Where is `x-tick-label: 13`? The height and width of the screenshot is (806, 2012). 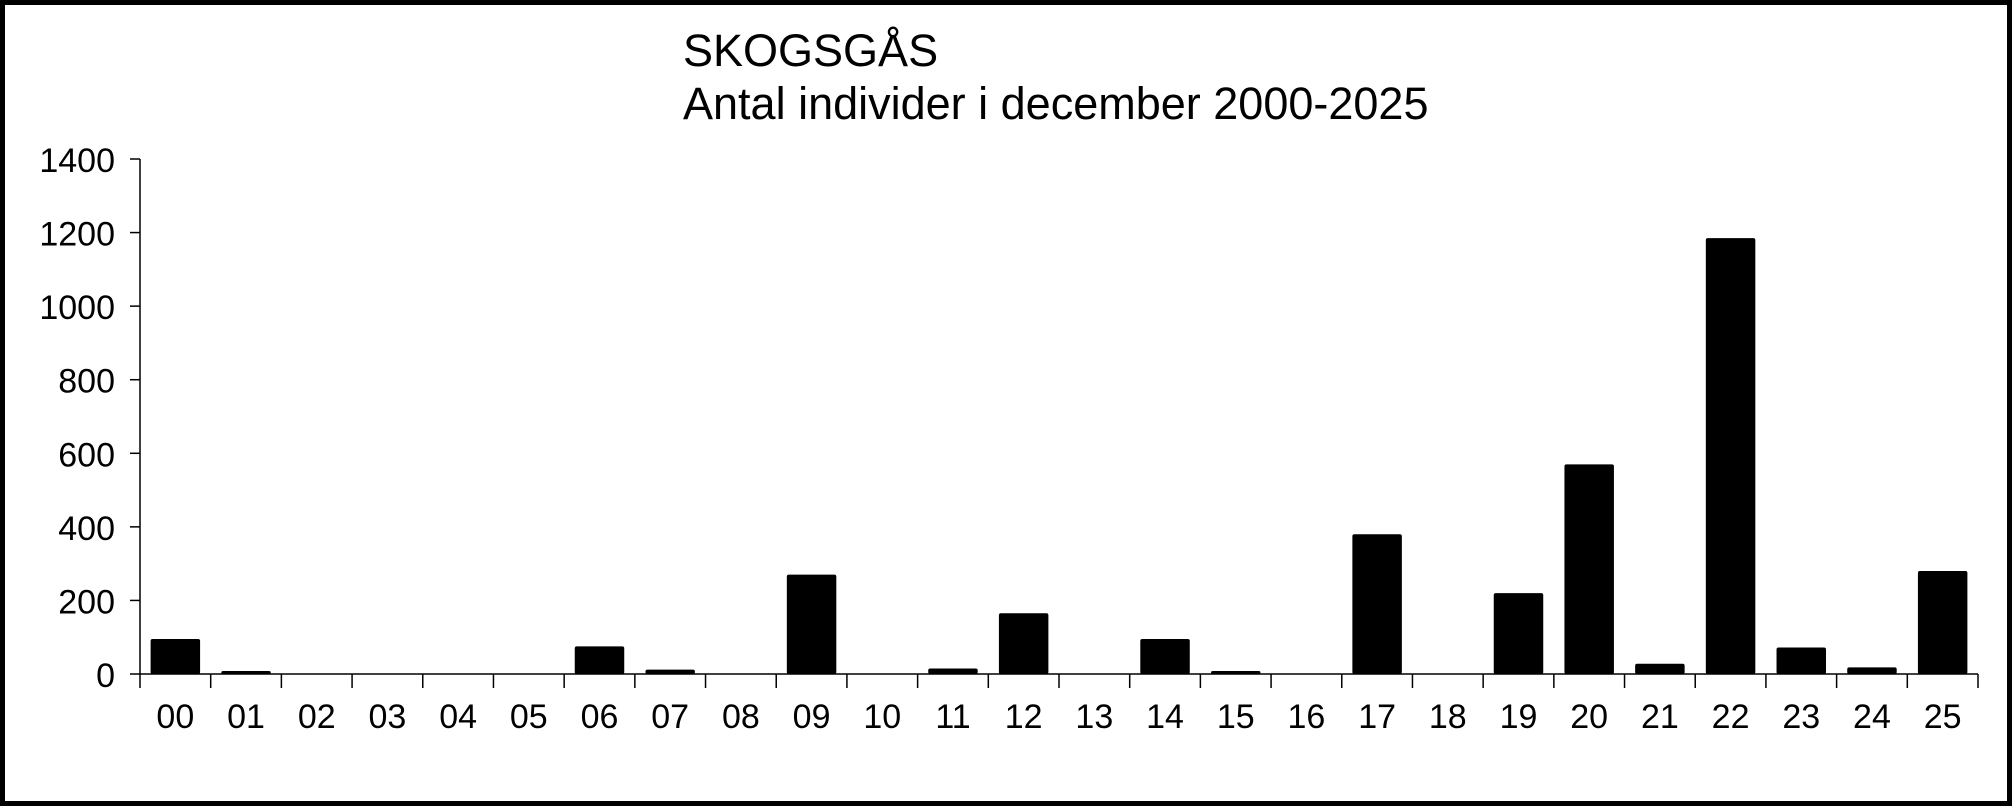 x-tick-label: 13 is located at coordinates (1094, 717).